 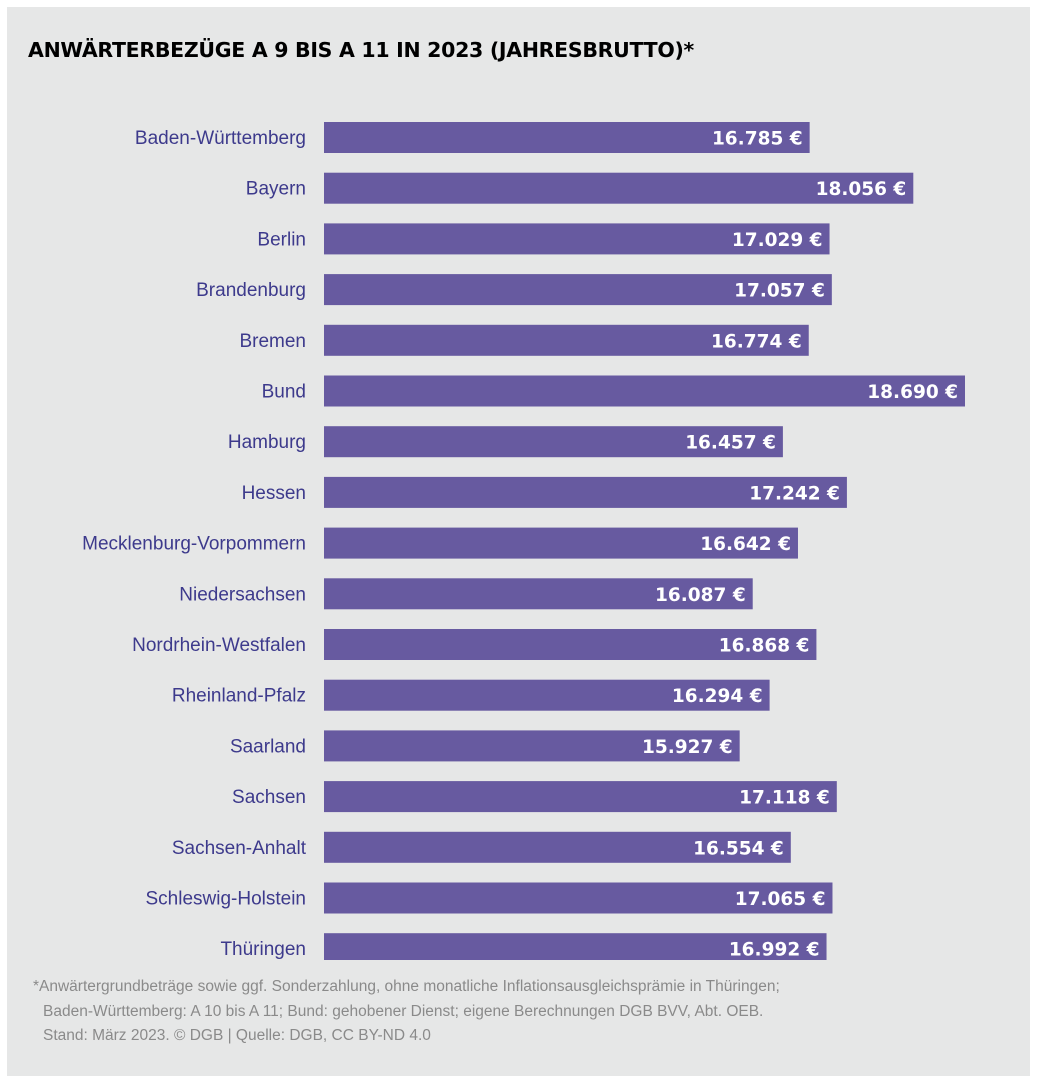 What do you see at coordinates (730, 443) in the screenshot?
I see `value-label: 16.457 €` at bounding box center [730, 443].